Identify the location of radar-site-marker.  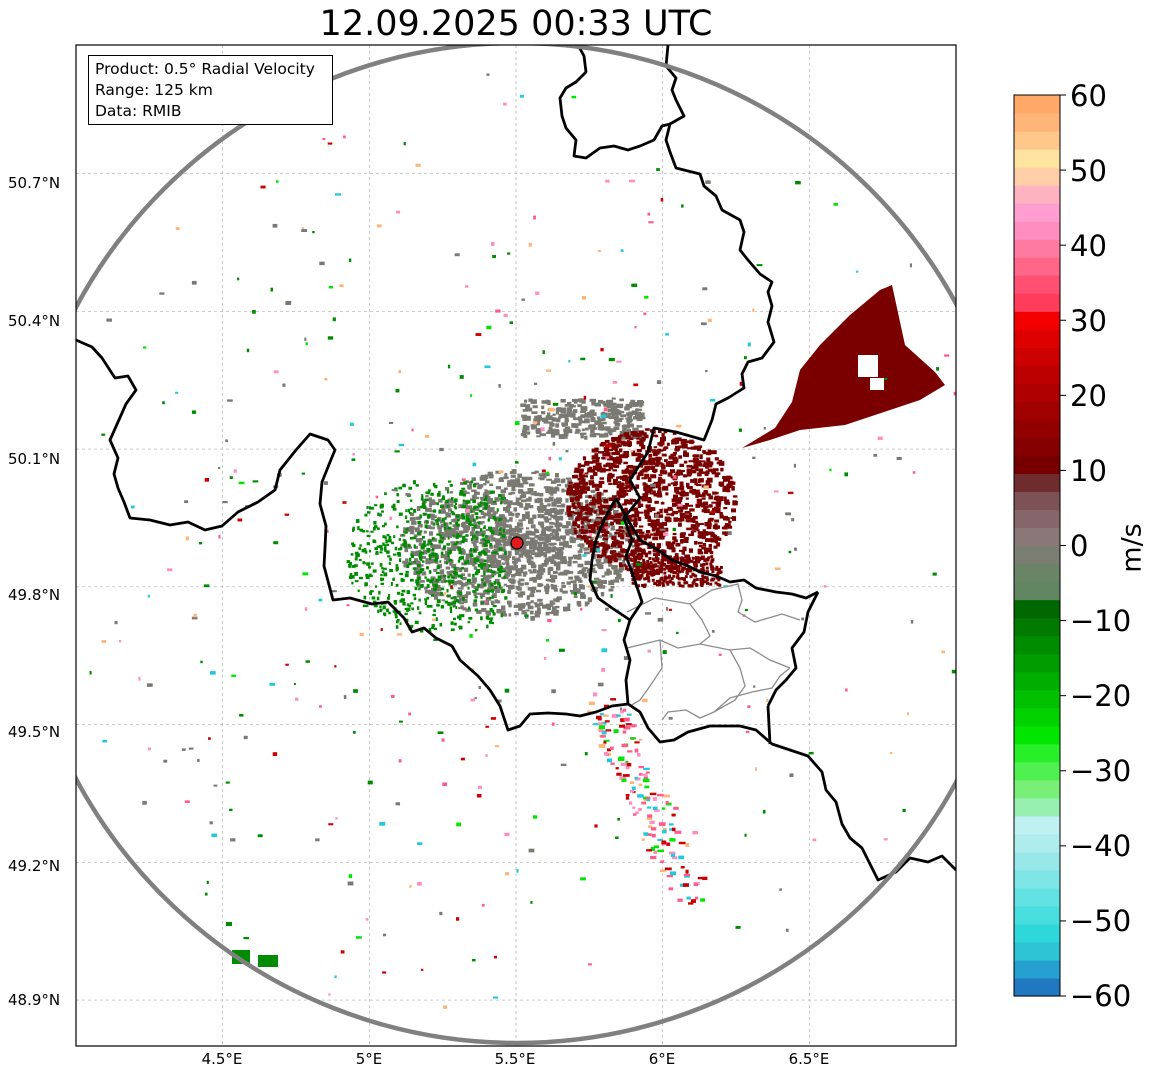
(517, 543).